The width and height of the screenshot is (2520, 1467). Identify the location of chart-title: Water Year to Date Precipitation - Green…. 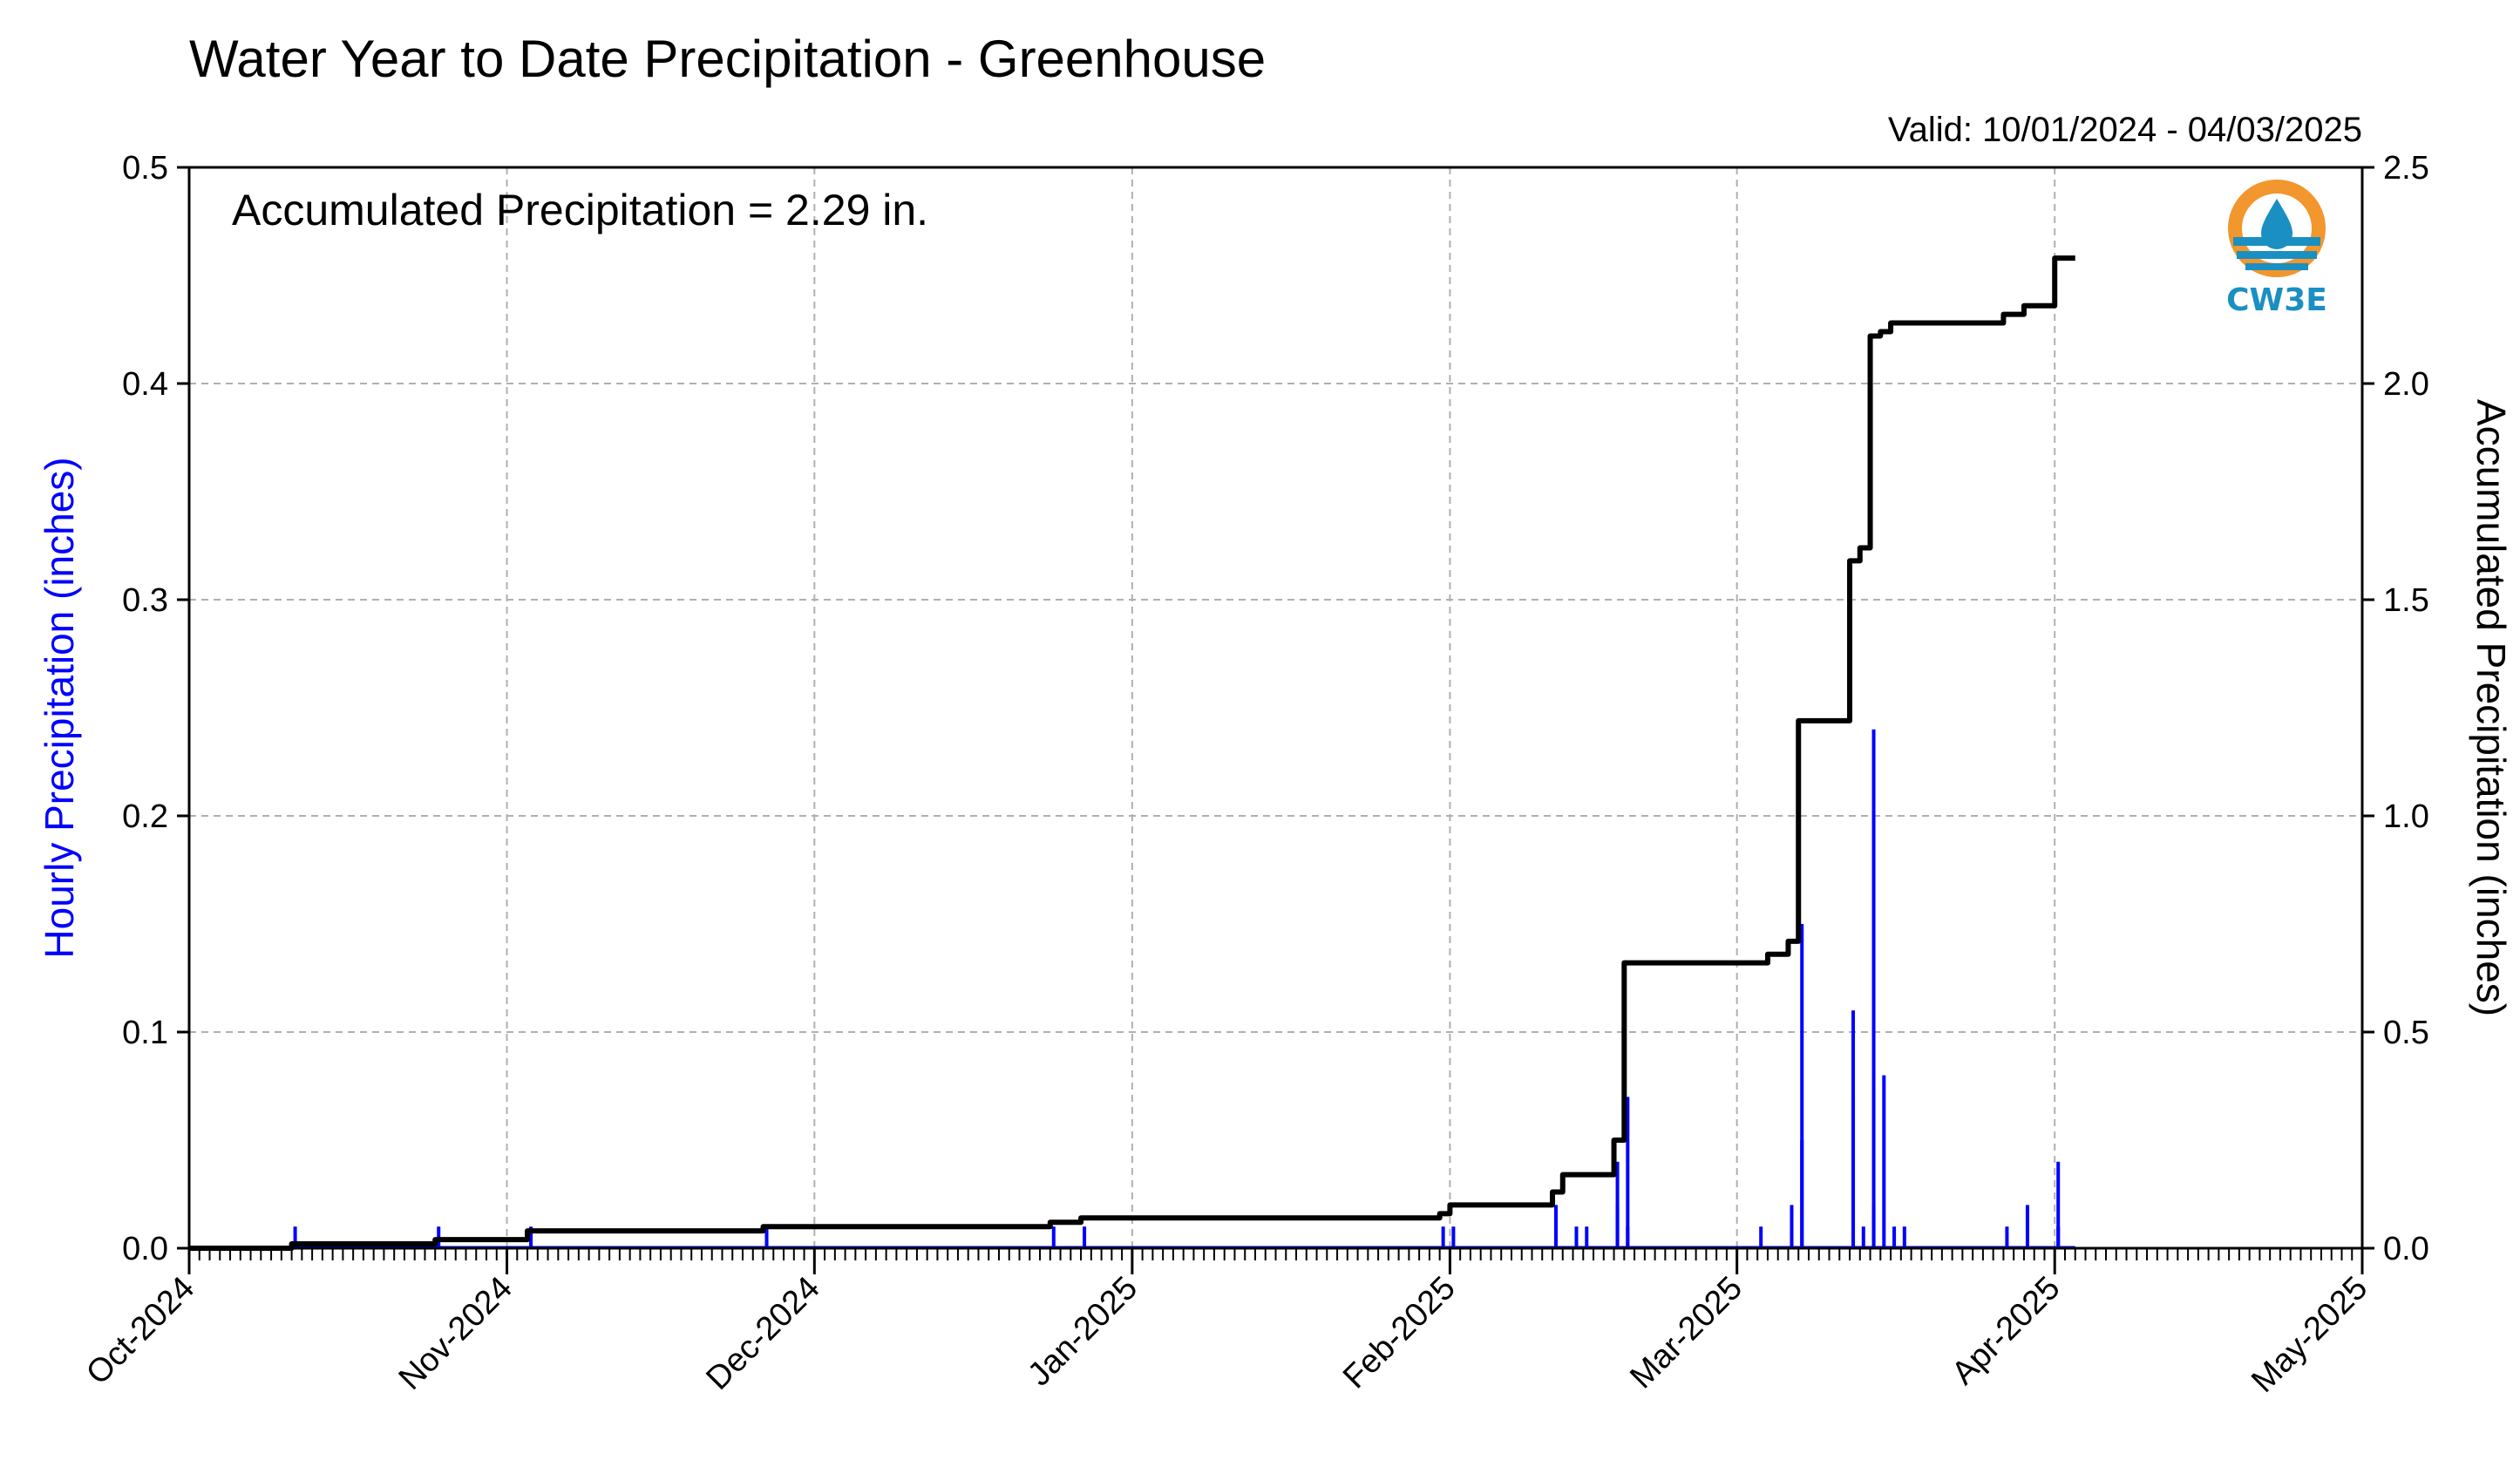
(727, 59).